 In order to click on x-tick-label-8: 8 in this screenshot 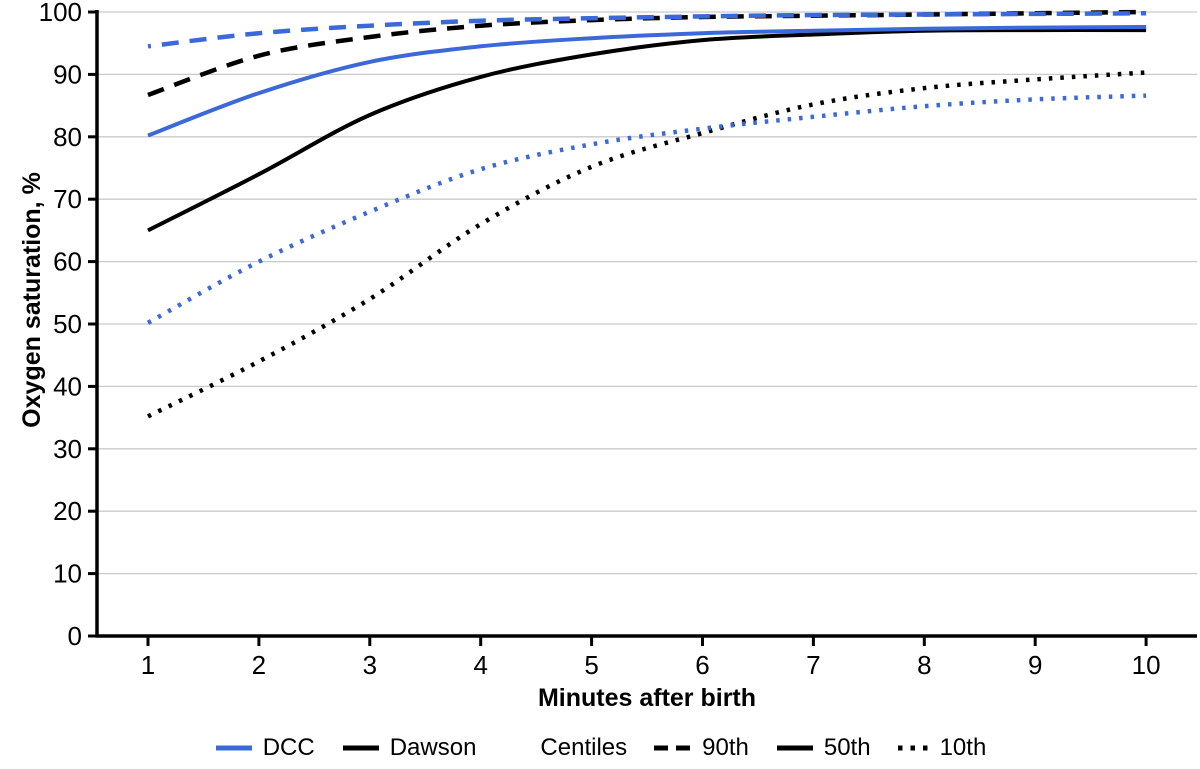, I will do `click(924, 665)`.